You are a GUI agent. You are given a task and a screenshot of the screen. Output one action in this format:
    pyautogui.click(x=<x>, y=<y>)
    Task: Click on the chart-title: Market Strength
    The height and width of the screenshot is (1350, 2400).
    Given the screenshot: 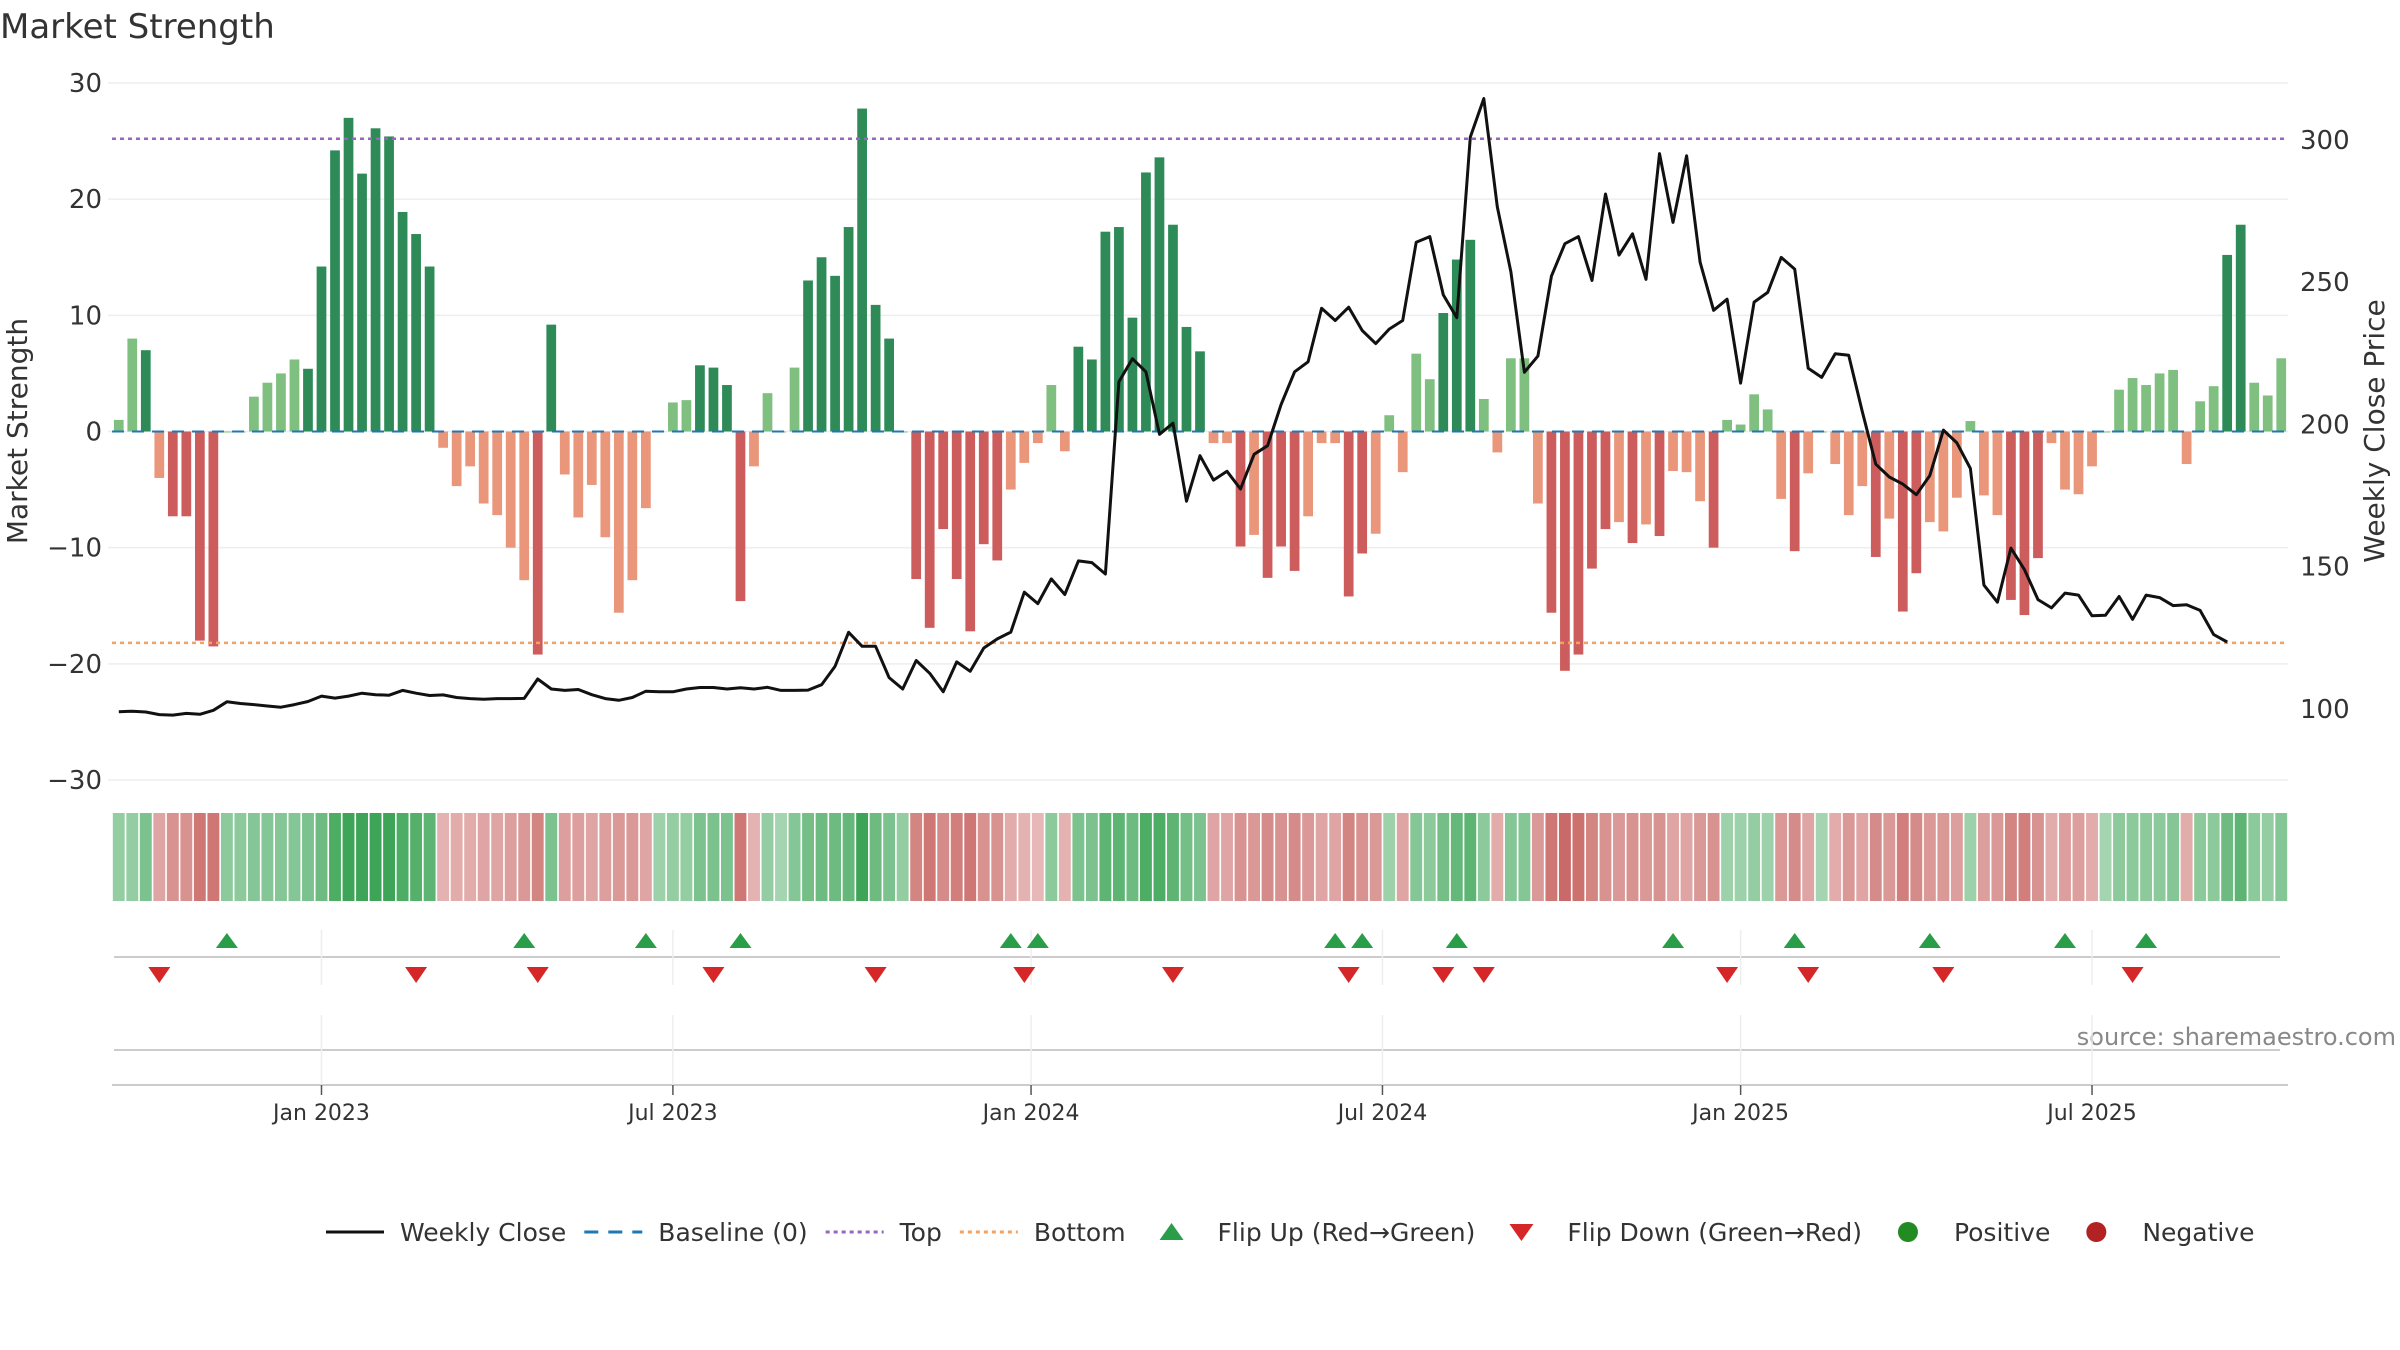 What is the action you would take?
    pyautogui.click(x=137, y=27)
    